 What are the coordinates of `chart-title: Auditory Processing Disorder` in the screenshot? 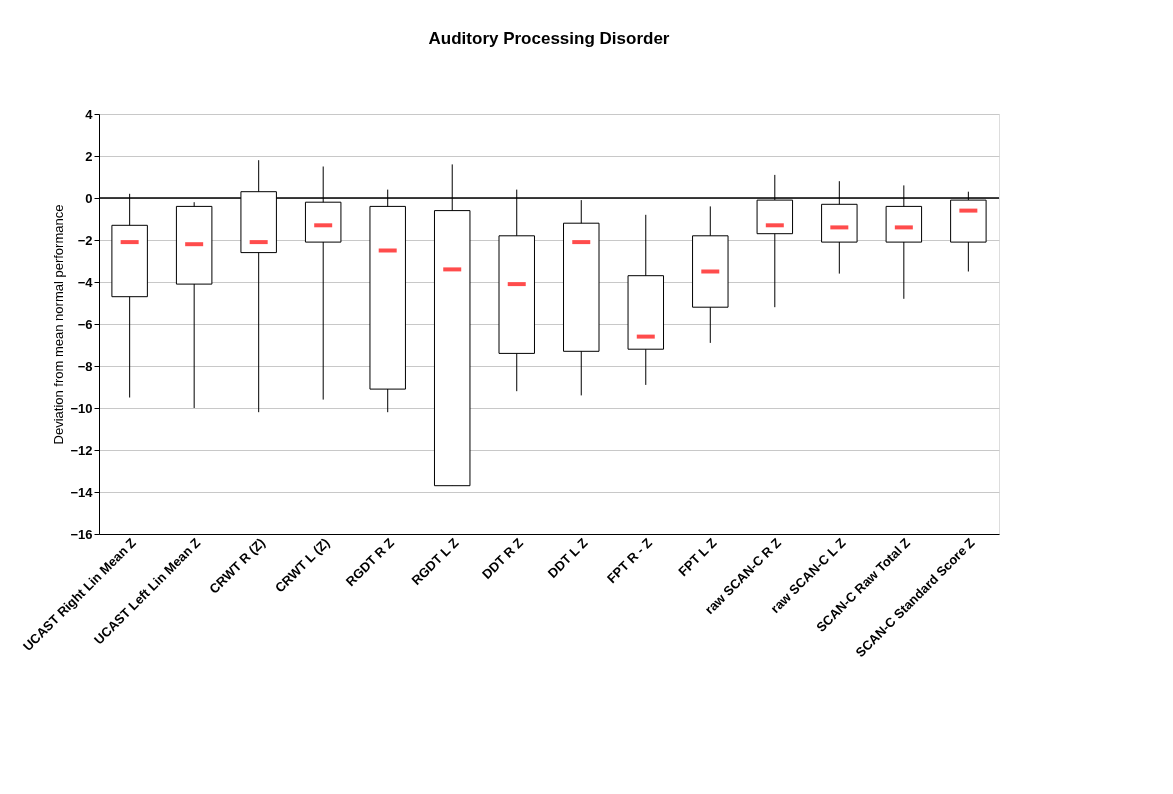 It's located at (549, 38).